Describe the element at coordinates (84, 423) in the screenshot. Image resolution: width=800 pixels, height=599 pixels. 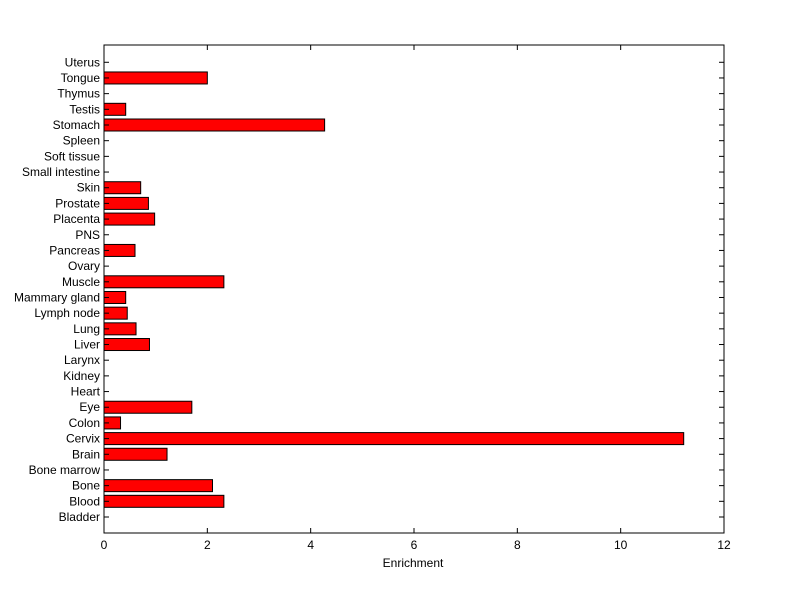
I see `y-tick-label: Colon` at that location.